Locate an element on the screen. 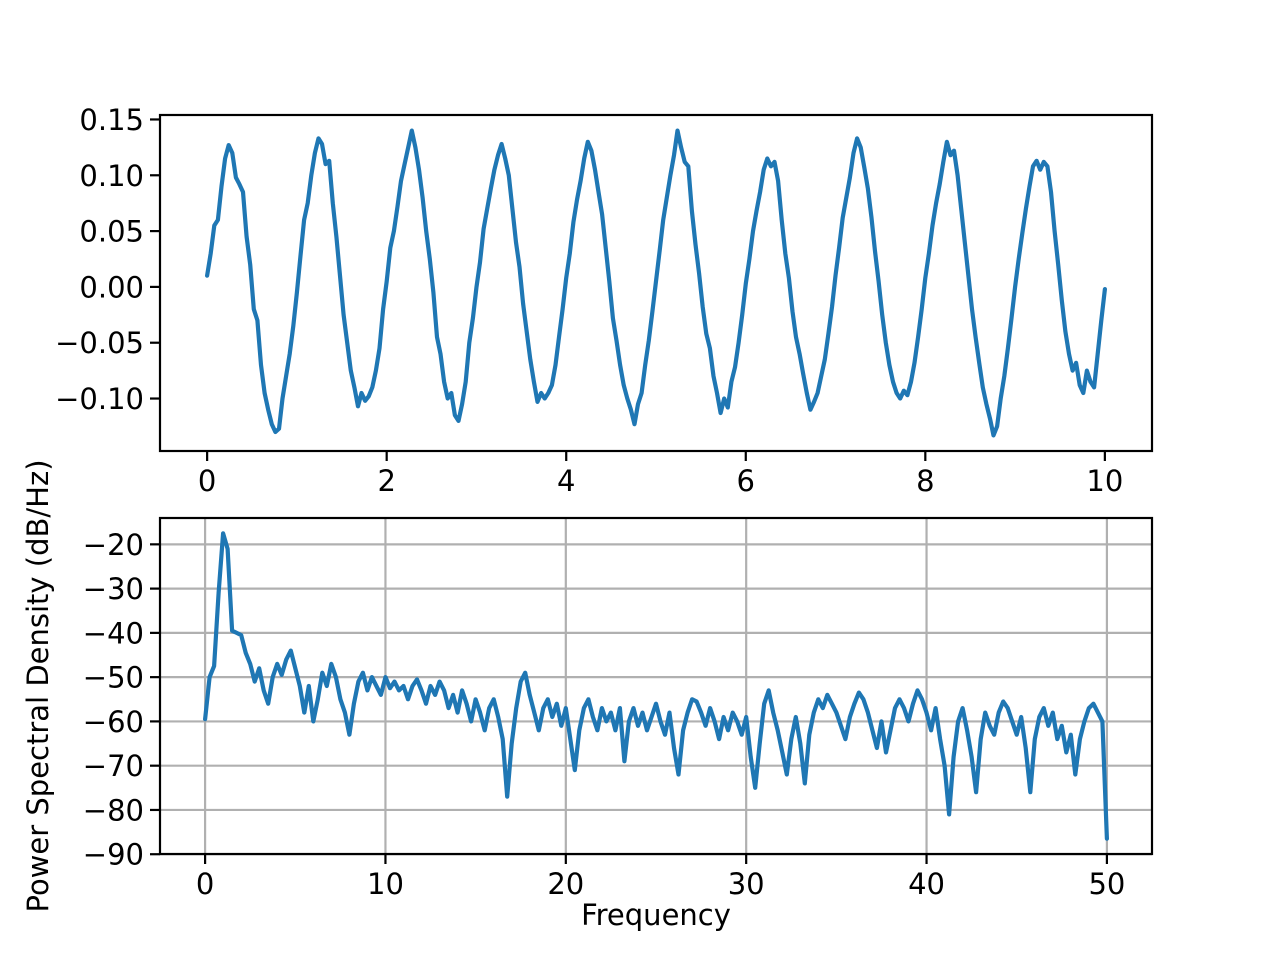  x-tick-label: 4 is located at coordinates (566, 481).